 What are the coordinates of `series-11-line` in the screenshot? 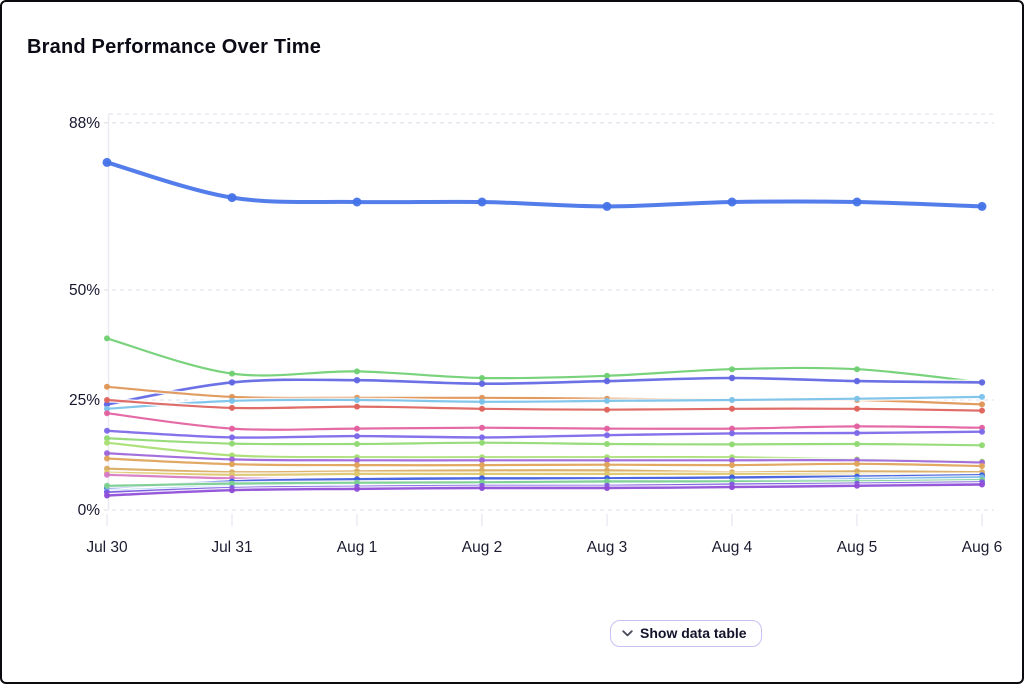 It's located at (544, 458).